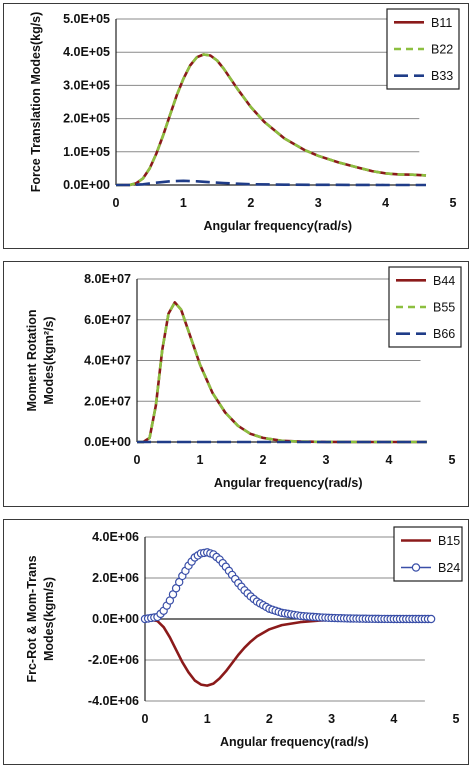 This screenshot has height=770, width=474. I want to click on y-tick-label: 6.0E+07, so click(107, 320).